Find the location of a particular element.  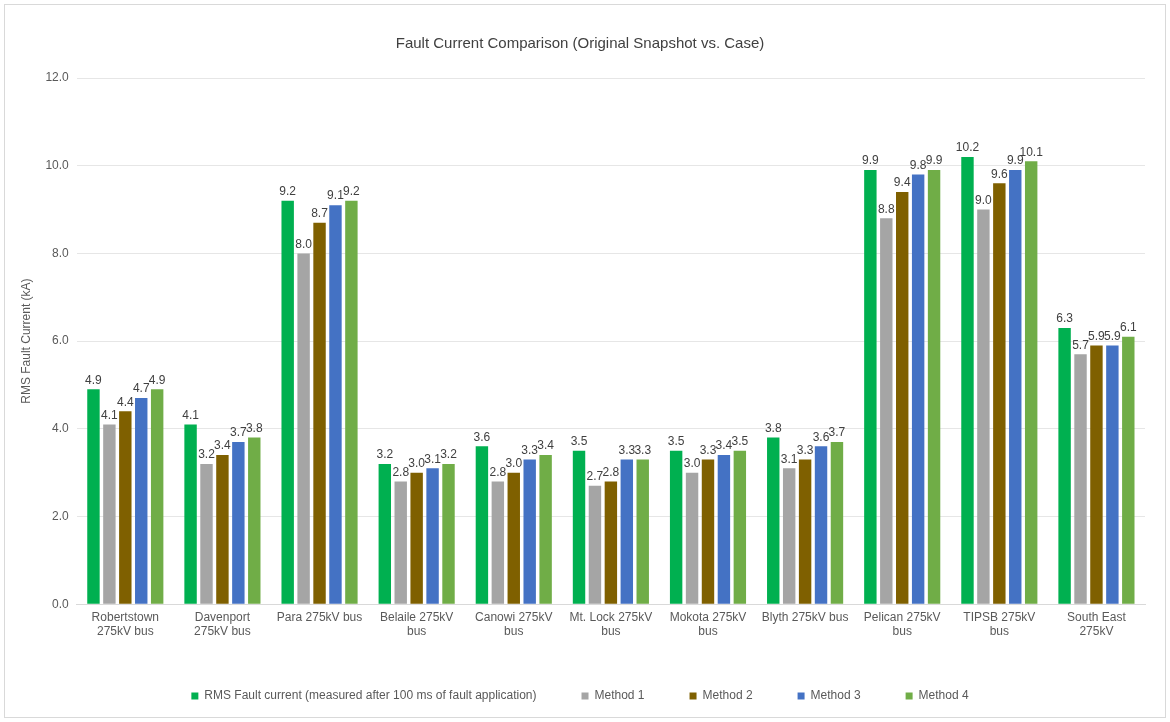

data-label: 8.7 is located at coordinates (320, 213).